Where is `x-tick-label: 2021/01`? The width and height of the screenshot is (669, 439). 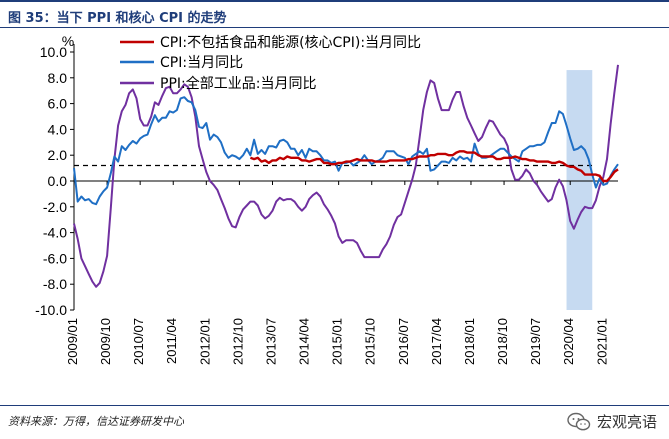
x-tick-label: 2021/01 is located at coordinates (601, 341).